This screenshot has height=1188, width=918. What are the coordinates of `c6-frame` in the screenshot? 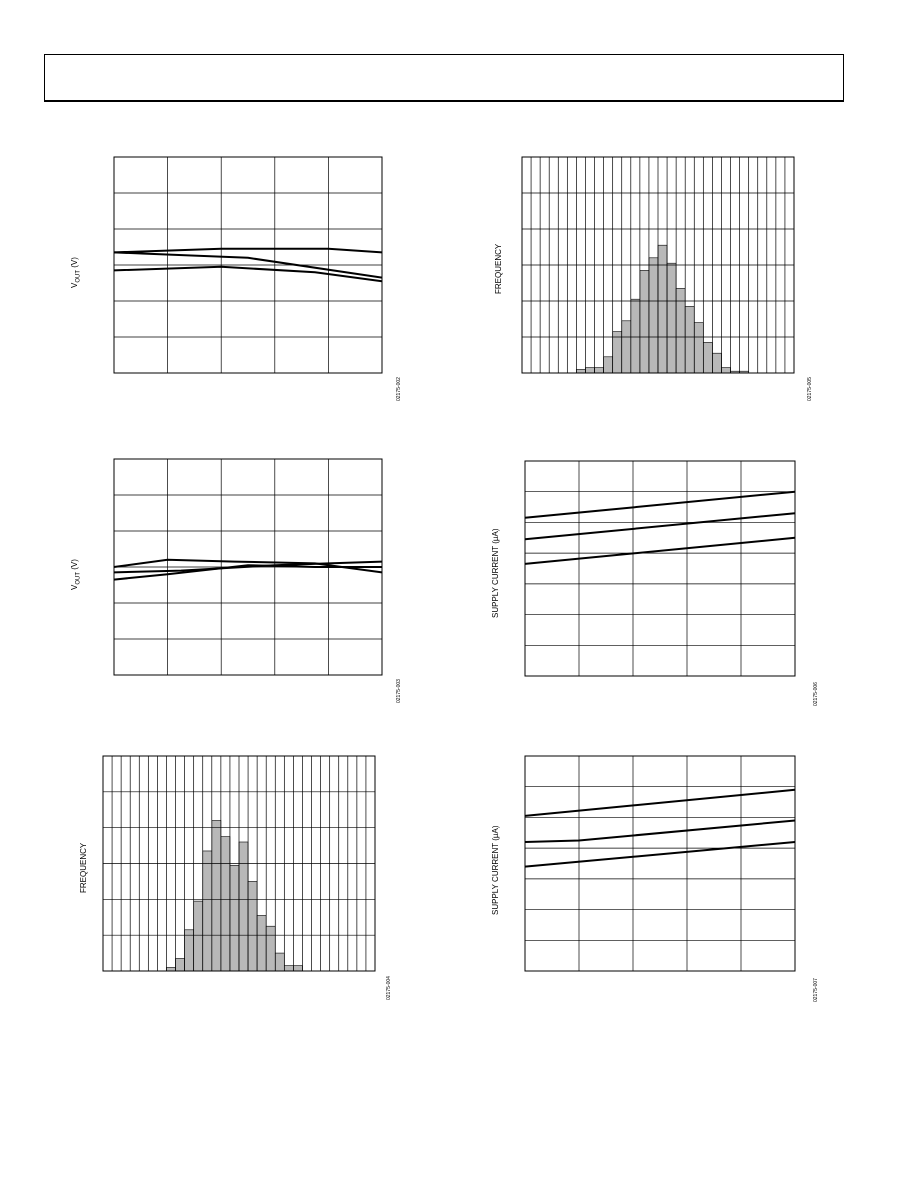 It's located at (660, 863).